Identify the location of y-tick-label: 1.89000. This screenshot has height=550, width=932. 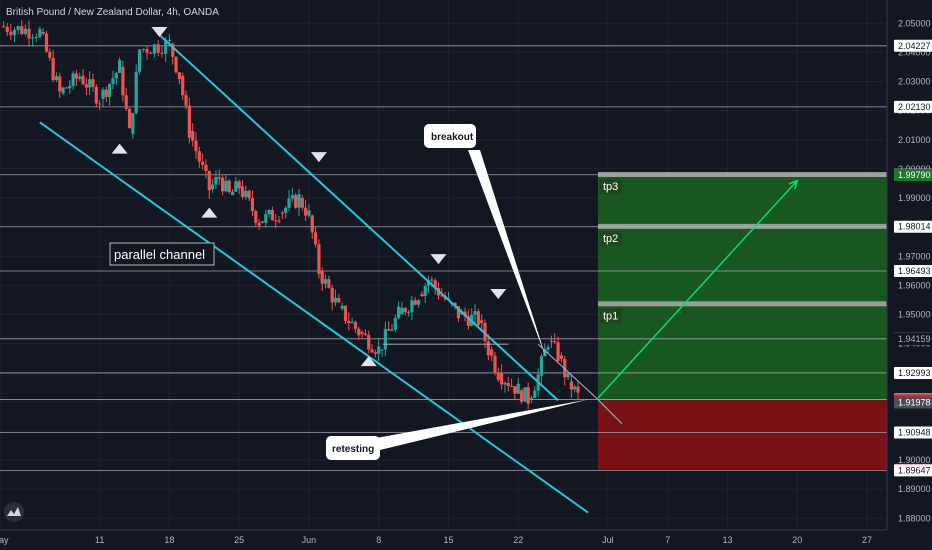
(914, 489).